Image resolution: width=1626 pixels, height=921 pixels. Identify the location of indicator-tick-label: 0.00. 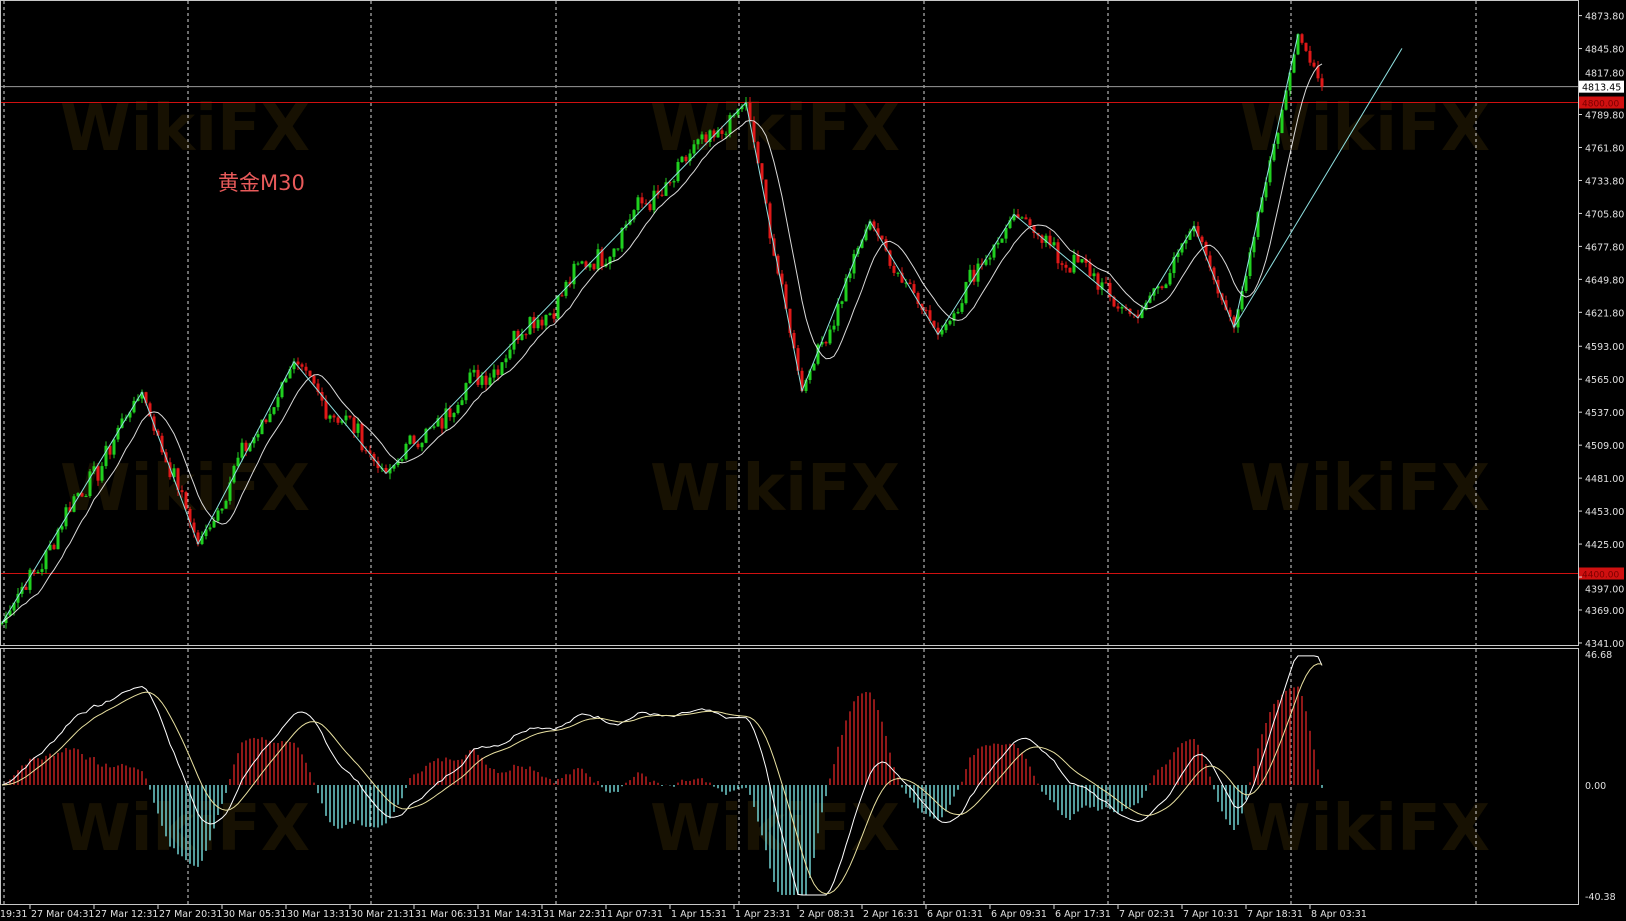
(1595, 786).